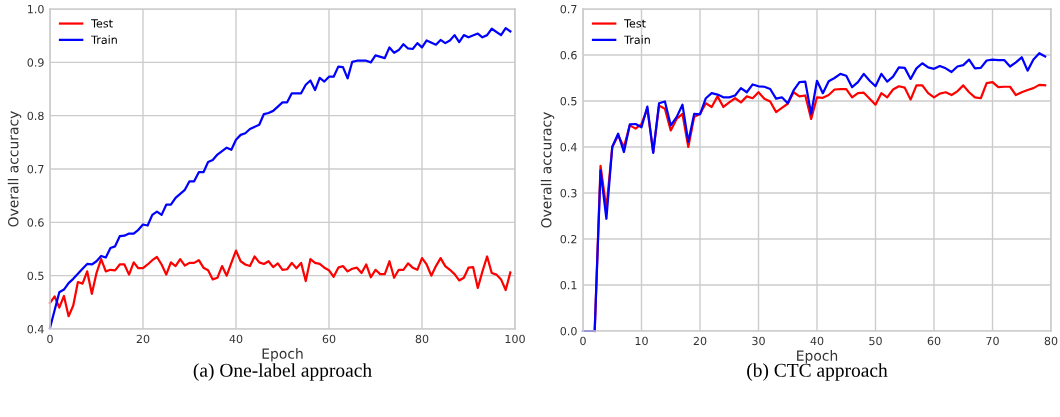  I want to click on y-tick-label: 0.9, so click(35, 62).